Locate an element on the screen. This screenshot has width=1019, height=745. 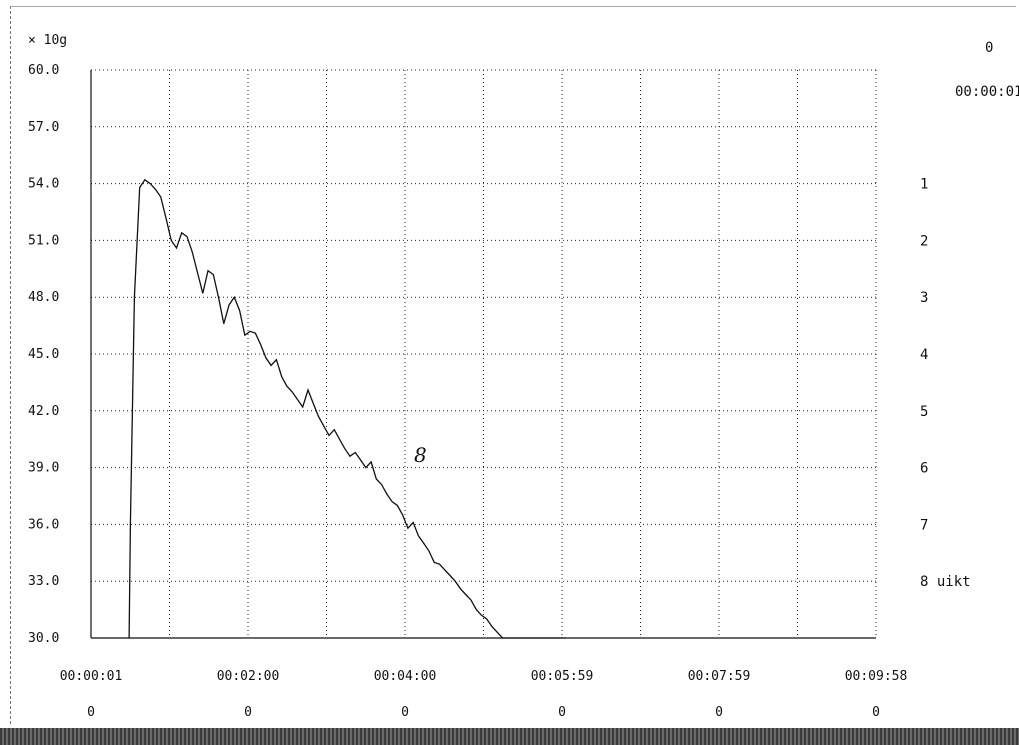
y-tick-label: 39.0 is located at coordinates (43, 468).